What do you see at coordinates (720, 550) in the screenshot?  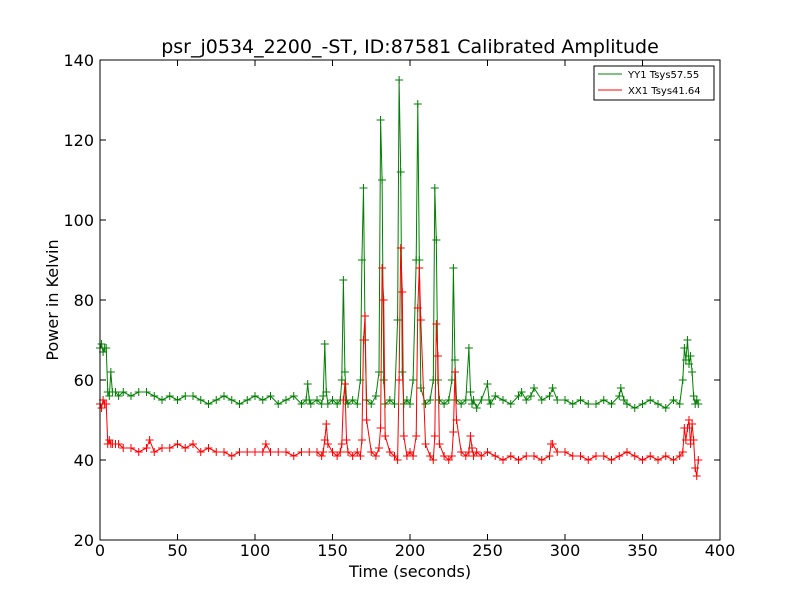 I see `x-tick-label: 400` at bounding box center [720, 550].